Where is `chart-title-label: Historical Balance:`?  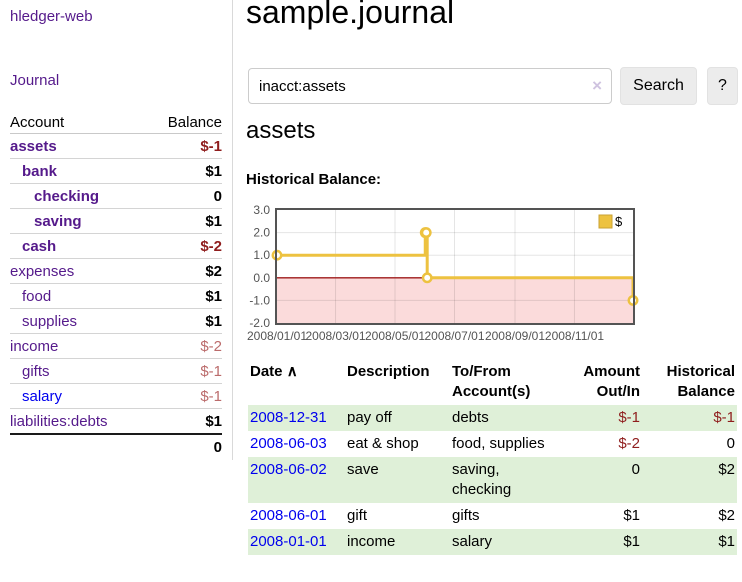
chart-title-label: Historical Balance: is located at coordinates (314, 179).